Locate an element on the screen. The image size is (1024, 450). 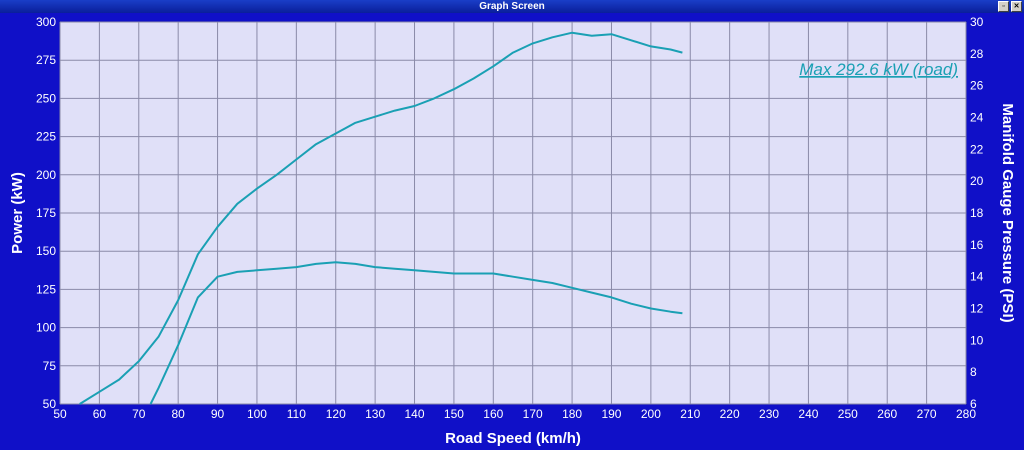
y-tick-label: 300 is located at coordinates (46, 22).